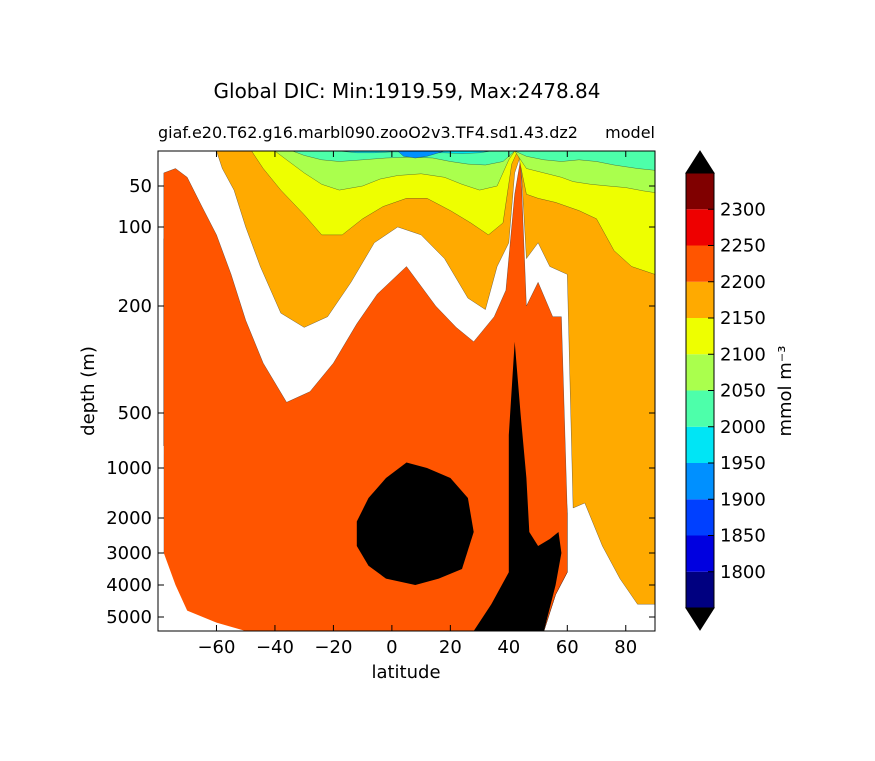  Describe the element at coordinates (743, 427) in the screenshot. I see `colorbar-tick-label: 2000` at that location.